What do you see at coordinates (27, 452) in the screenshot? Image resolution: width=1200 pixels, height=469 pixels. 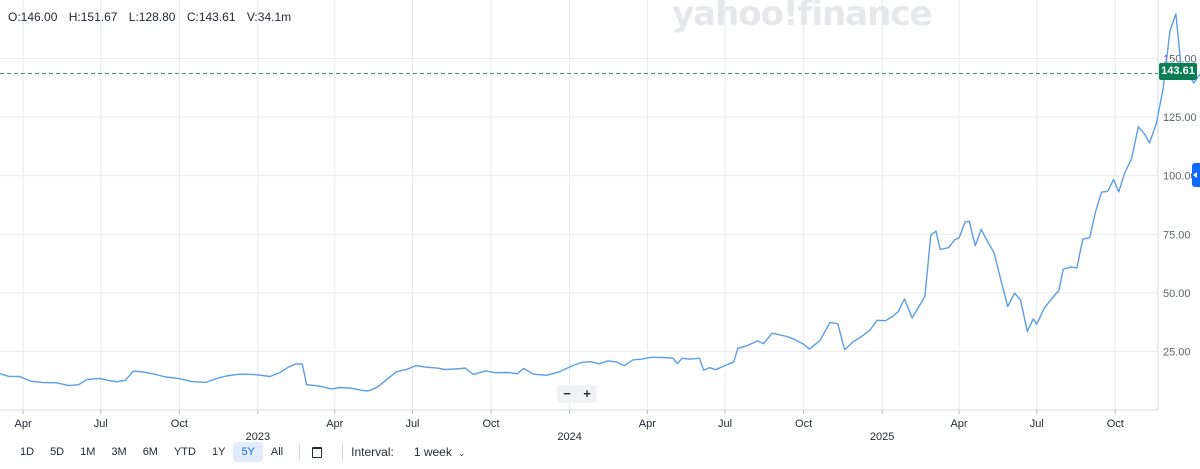 I see `range-1d-button: 1D` at bounding box center [27, 452].